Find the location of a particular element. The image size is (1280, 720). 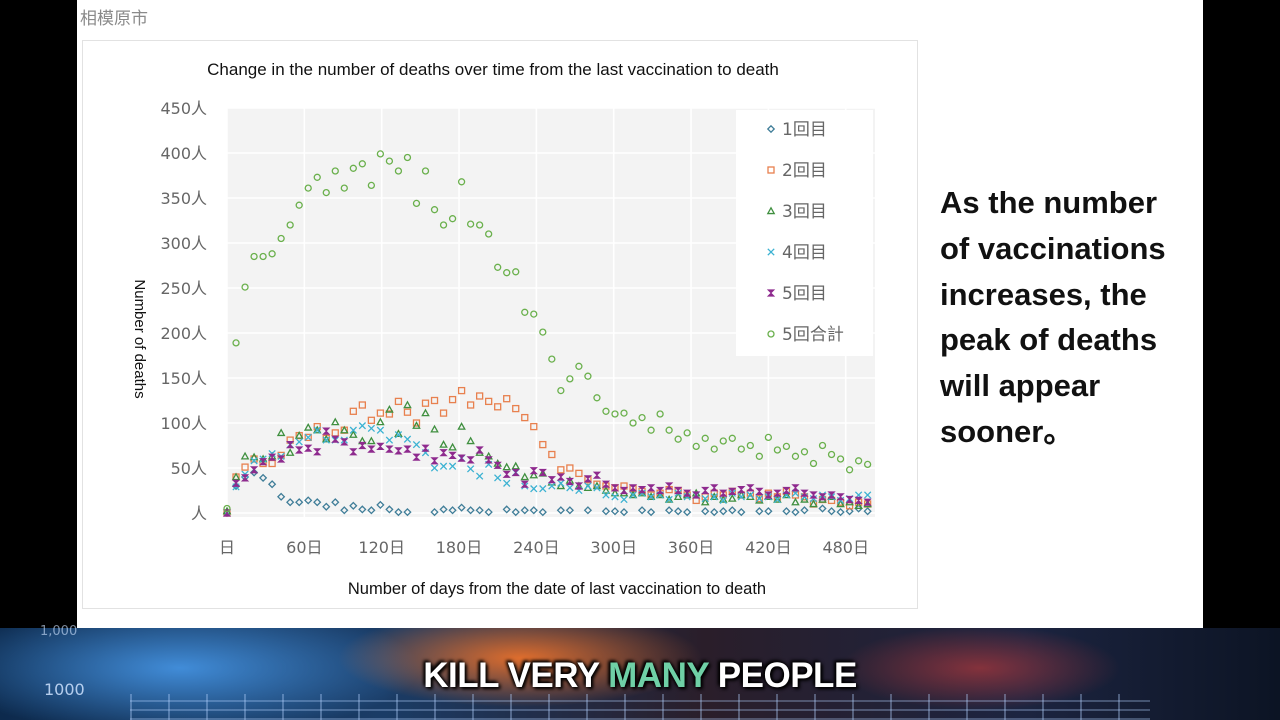

banner-background-label: 1,000 is located at coordinates (59, 631).